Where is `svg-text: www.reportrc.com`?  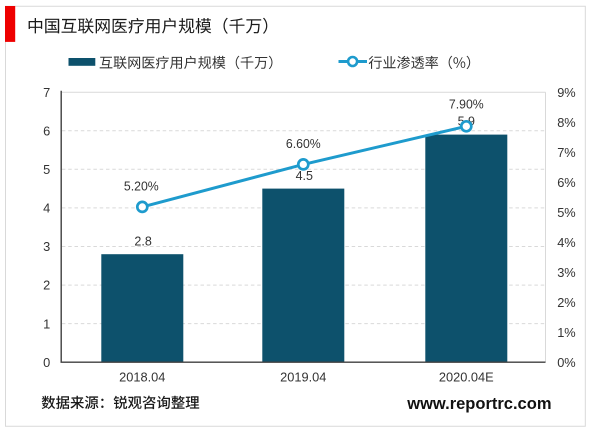
svg-text: www.reportrc.com is located at coordinates (478, 404).